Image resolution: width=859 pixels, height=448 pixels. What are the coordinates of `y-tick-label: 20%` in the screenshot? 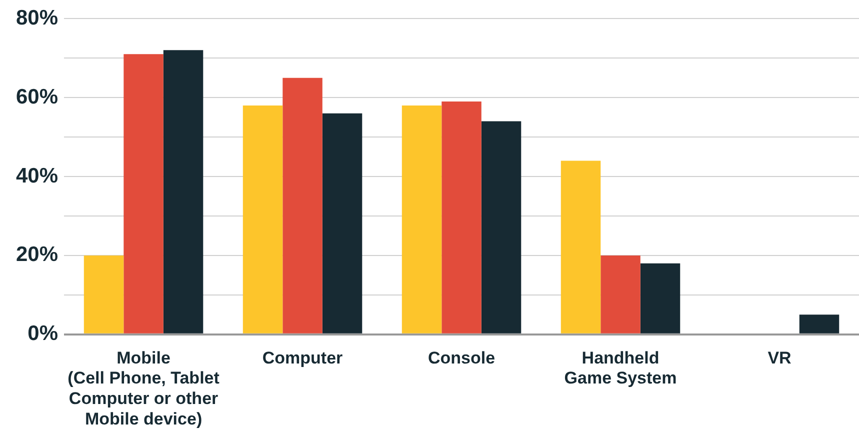 It's located at (37, 254).